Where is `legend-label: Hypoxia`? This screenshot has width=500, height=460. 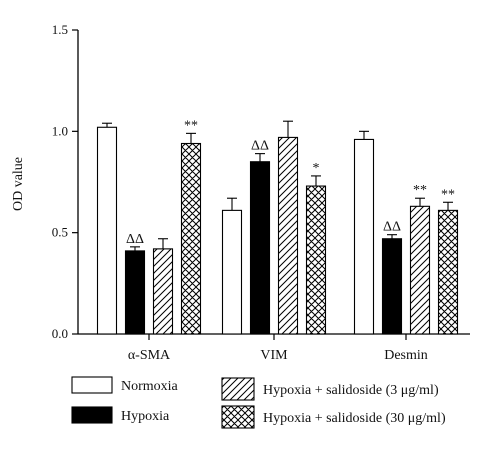
legend-label: Hypoxia is located at coordinates (145, 416).